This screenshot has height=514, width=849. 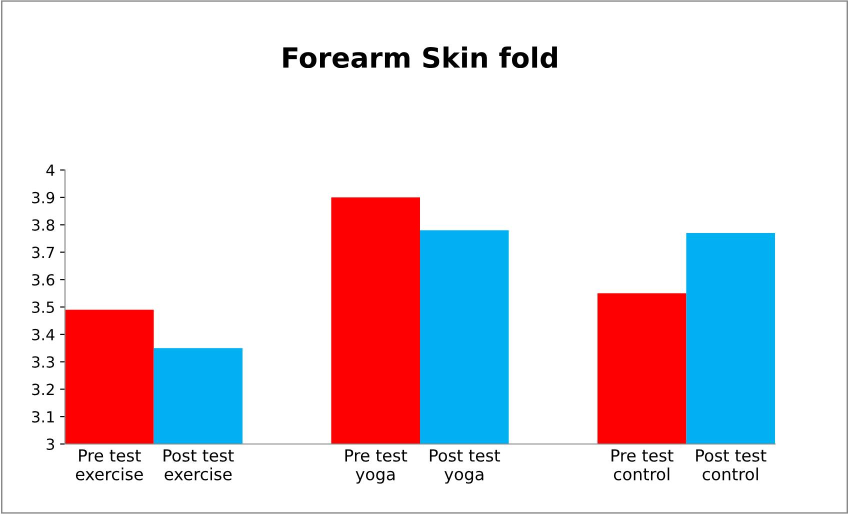 What do you see at coordinates (109, 464) in the screenshot?
I see `x-tick-label: Pre test exercise` at bounding box center [109, 464].